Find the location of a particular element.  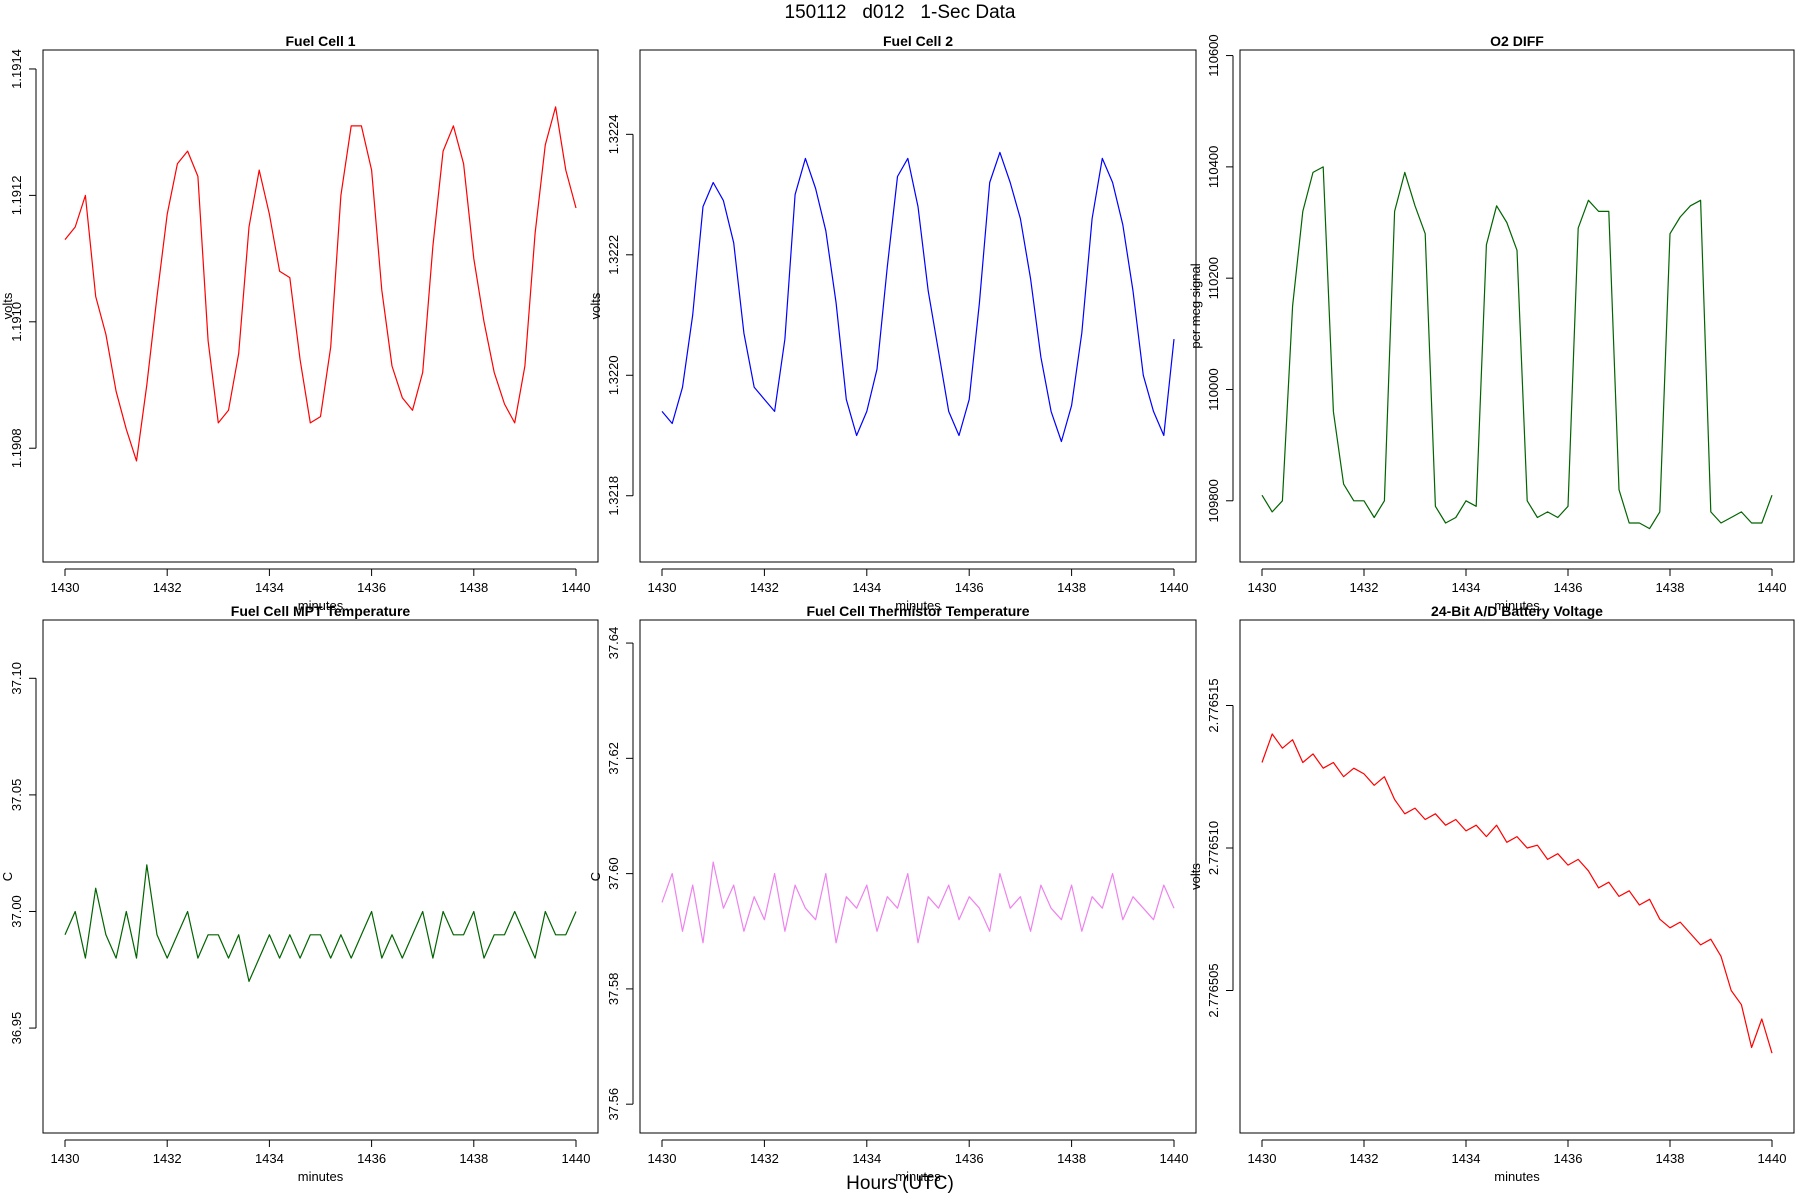

y-tick-label: 1.3224 is located at coordinates (613, 134).